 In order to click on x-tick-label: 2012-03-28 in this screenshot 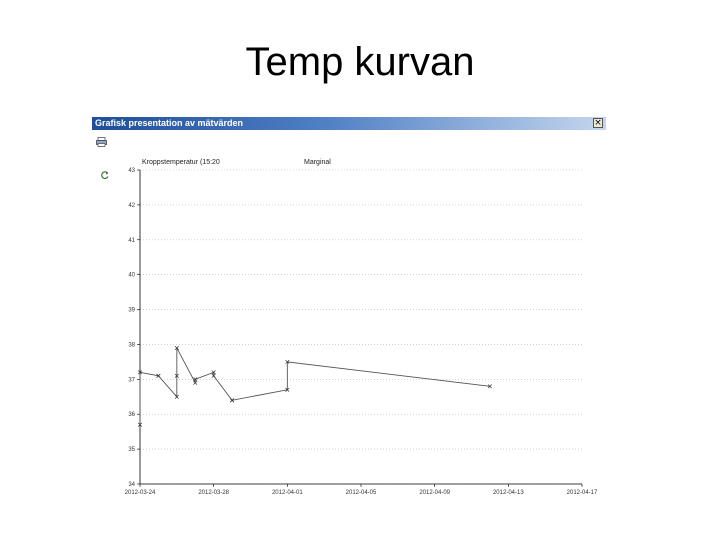, I will do `click(213, 493)`.